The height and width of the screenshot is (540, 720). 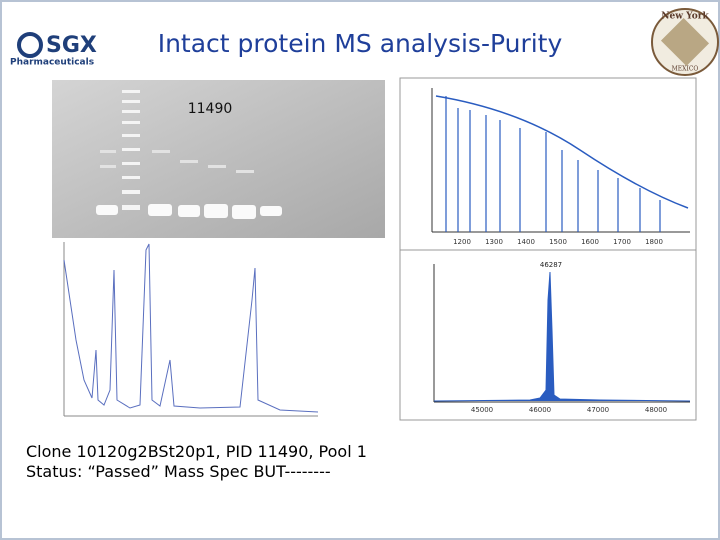 What do you see at coordinates (482, 410) in the screenshot?
I see `x-tick-label: 45000` at bounding box center [482, 410].